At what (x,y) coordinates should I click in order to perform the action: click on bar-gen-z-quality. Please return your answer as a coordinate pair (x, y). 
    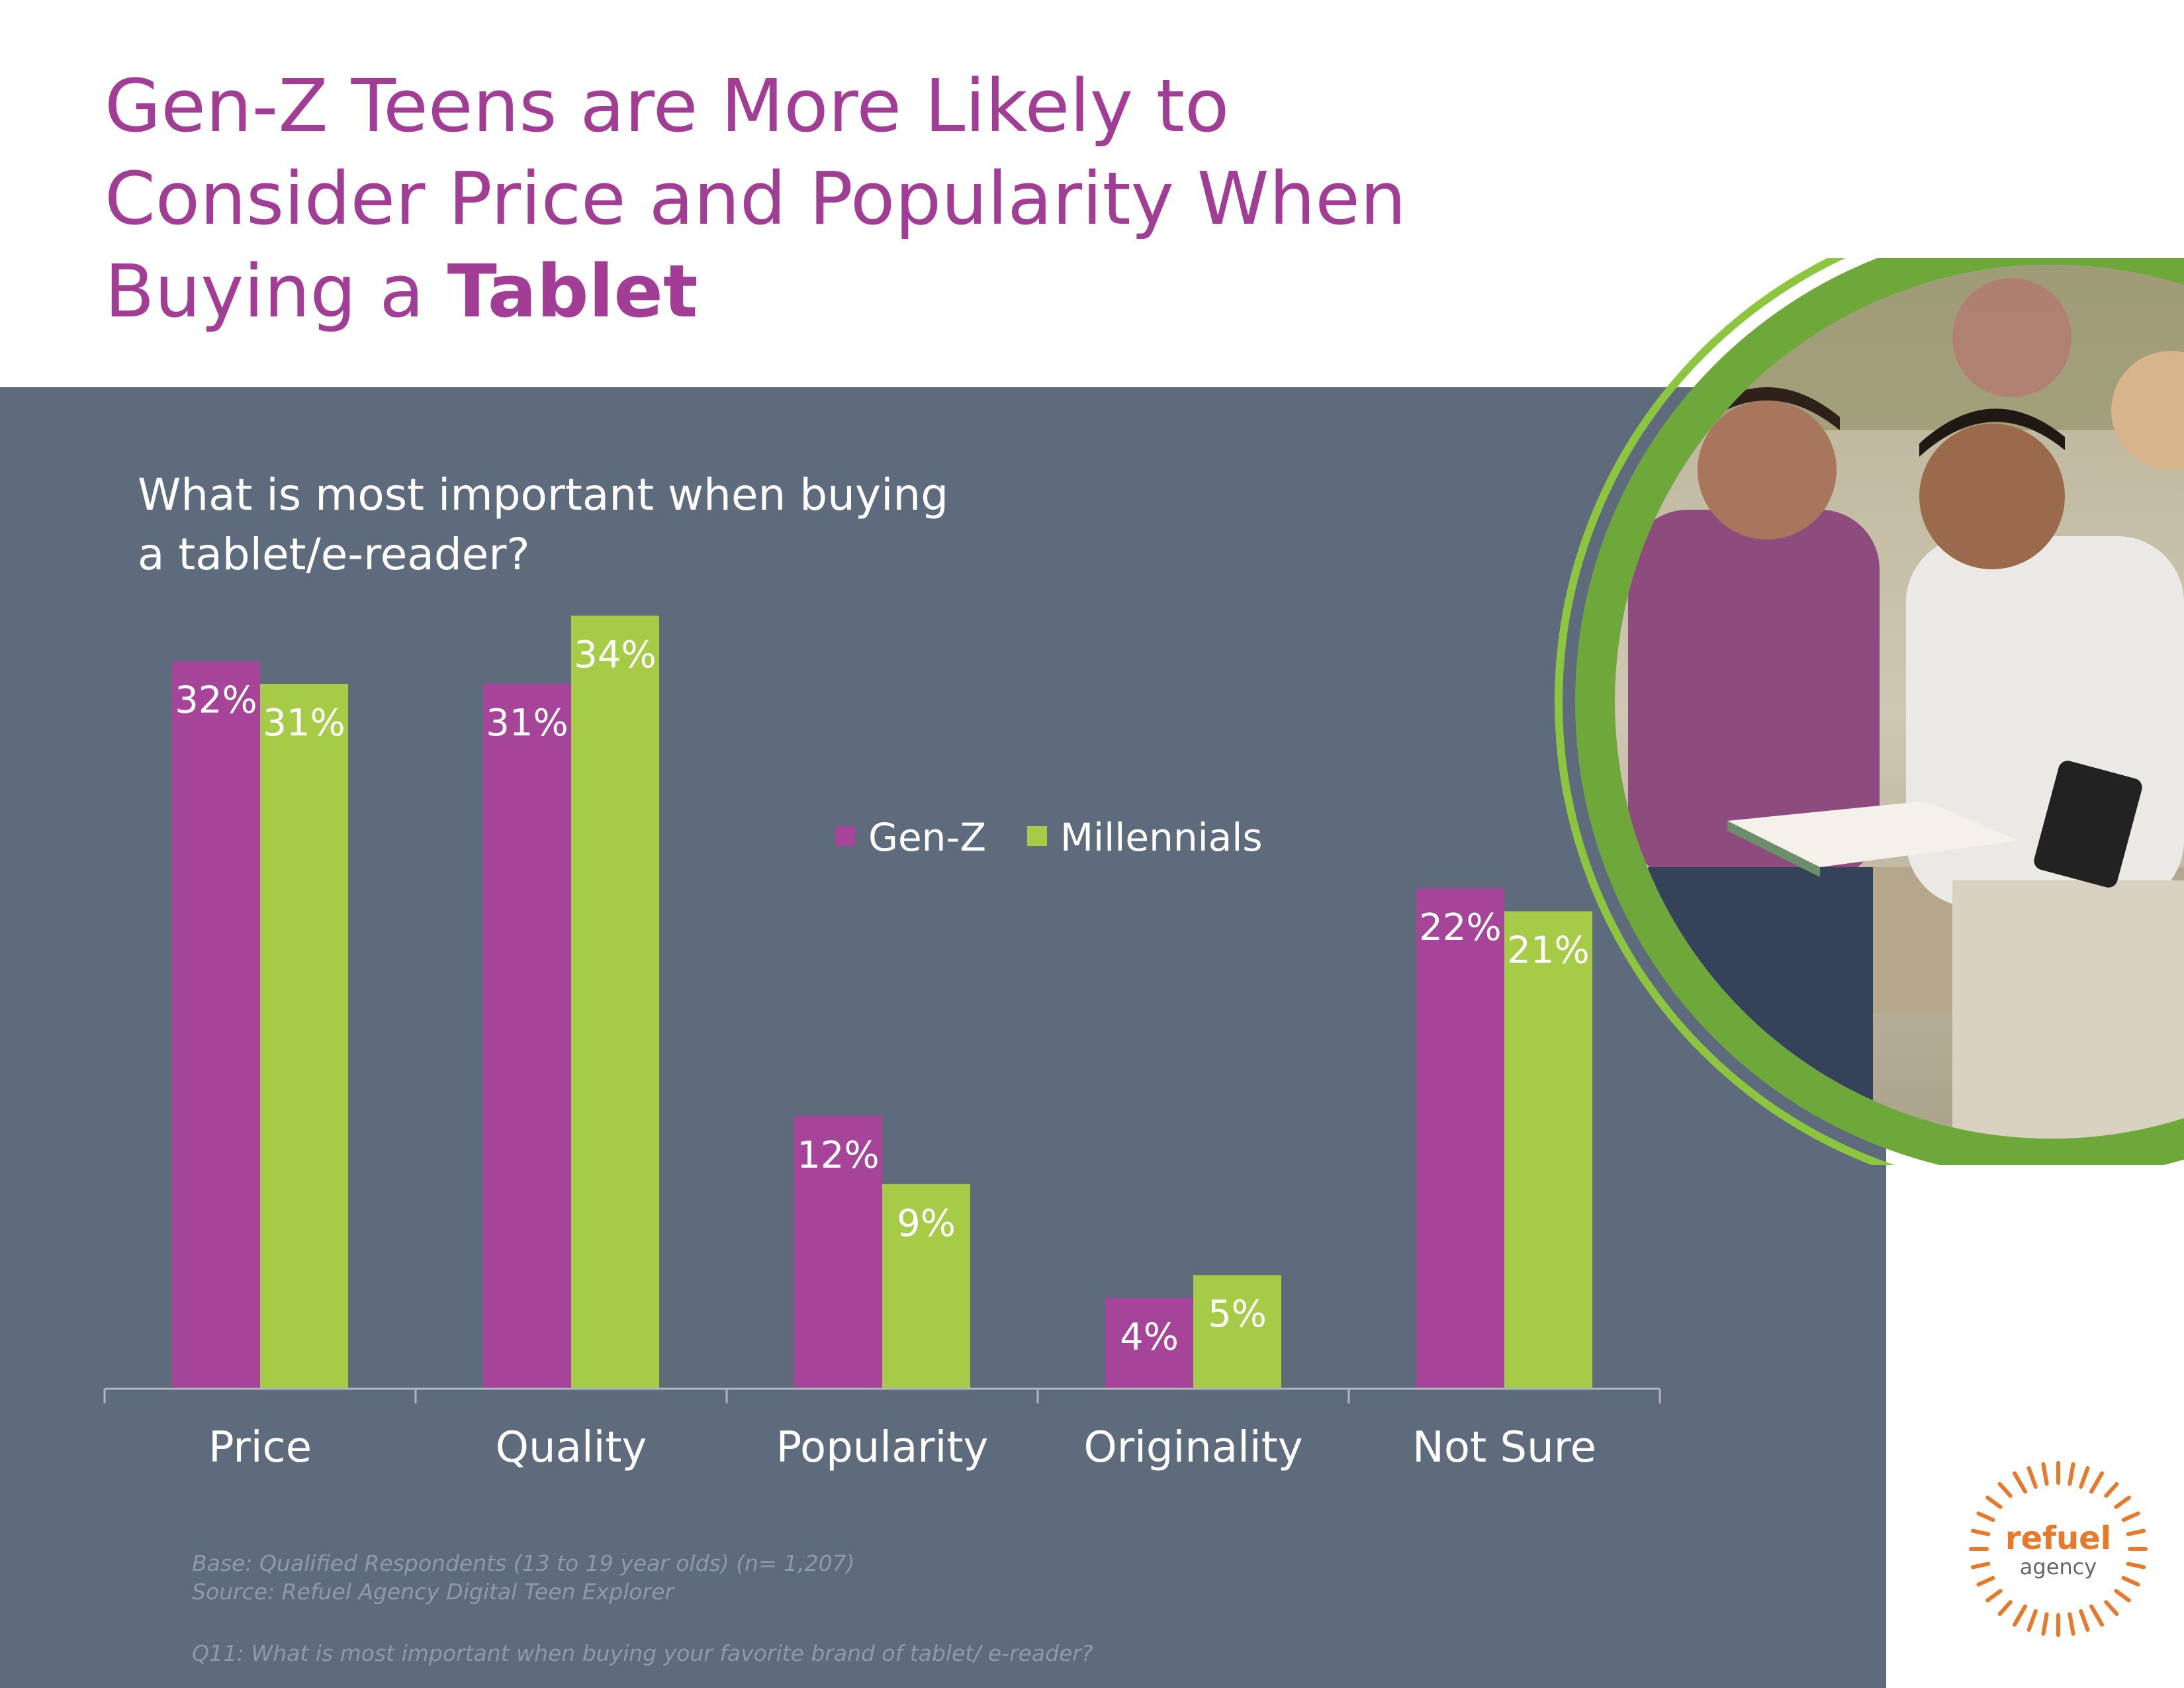
    Looking at the image, I should click on (527, 1036).